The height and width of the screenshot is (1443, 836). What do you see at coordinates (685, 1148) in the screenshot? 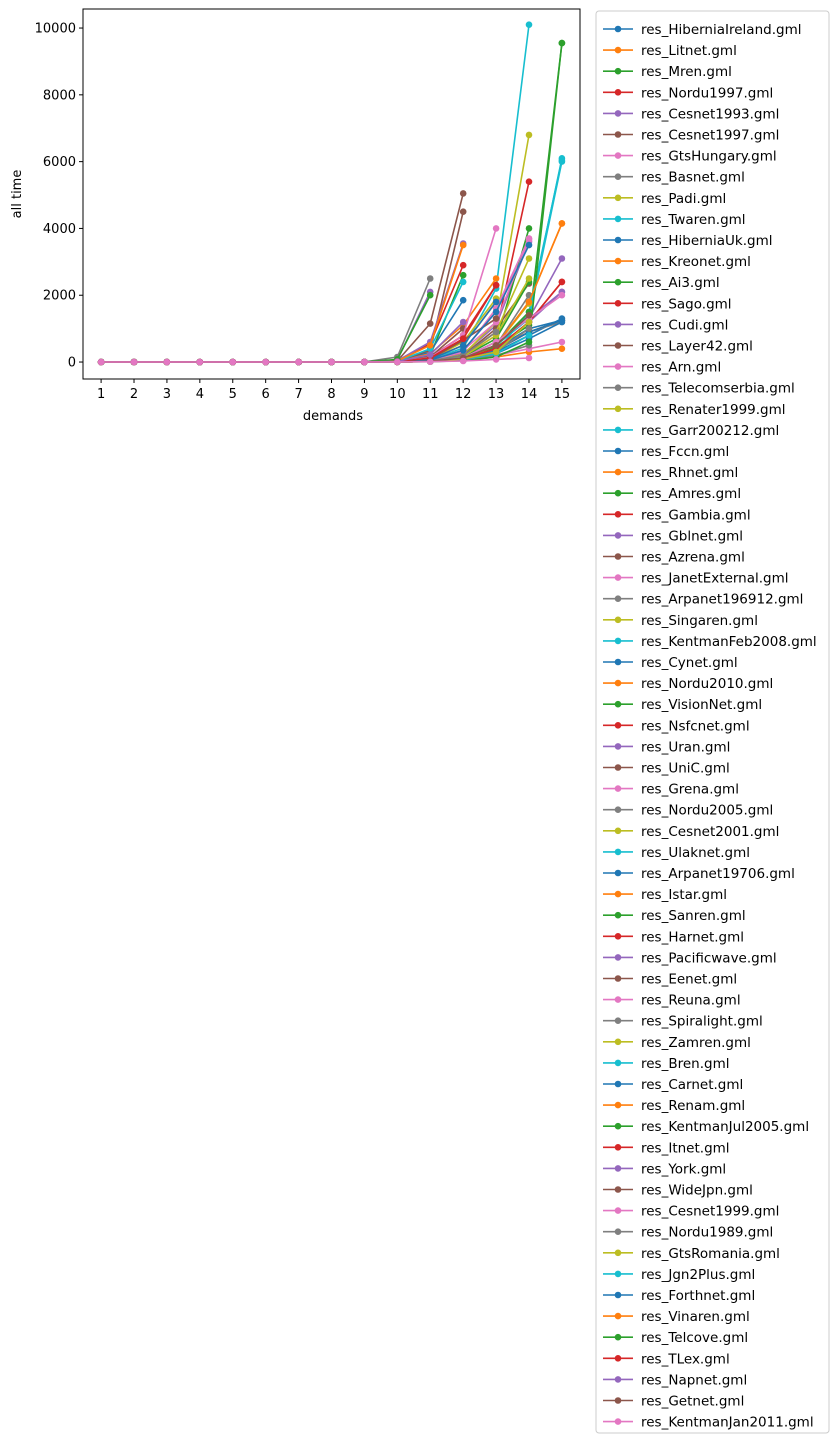
I see `legend-label: res_Itnet.gml` at bounding box center [685, 1148].